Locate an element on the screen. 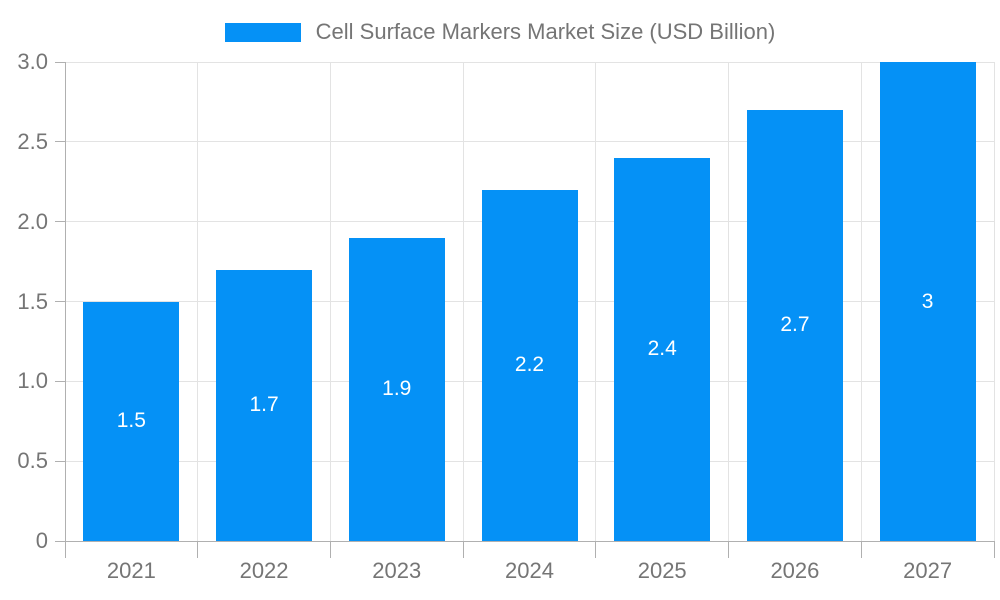 Image resolution: width=1000 pixels, height=600 pixels. bar: 1.7 is located at coordinates (264, 405).